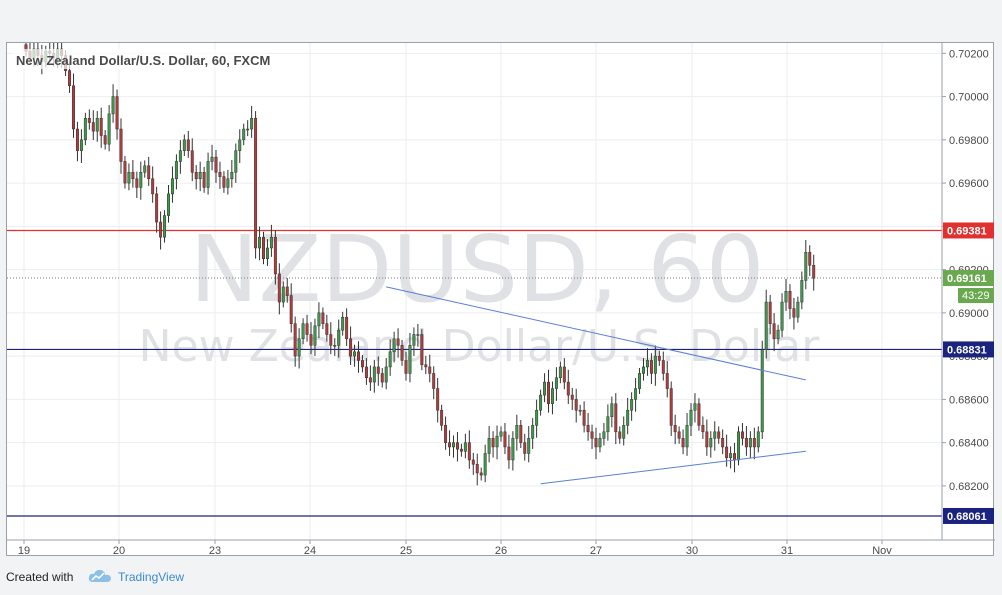  What do you see at coordinates (968, 230) in the screenshot?
I see `price-level-label-bg` at bounding box center [968, 230].